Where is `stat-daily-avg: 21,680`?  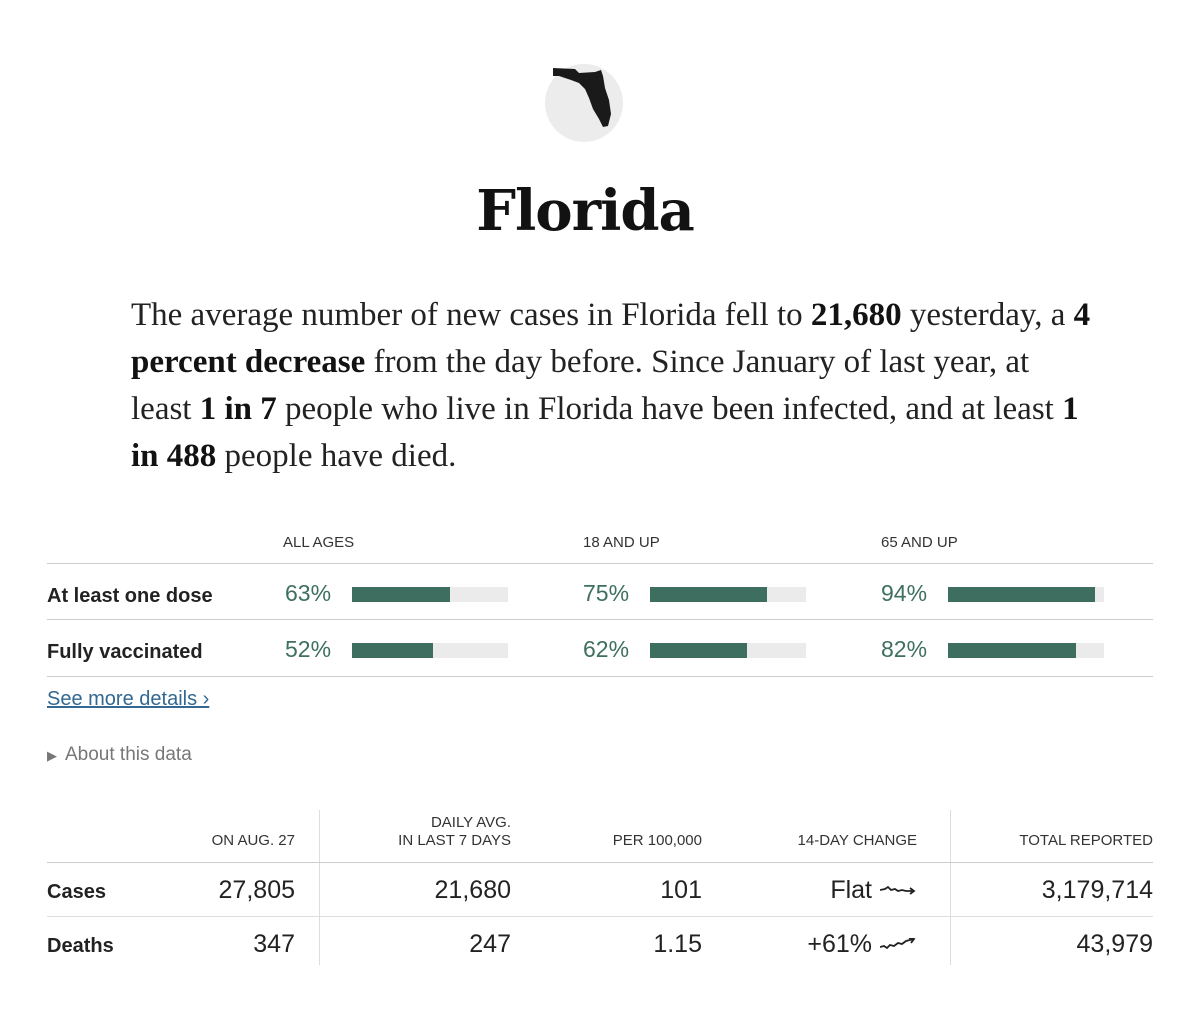
stat-daily-avg: 21,680 is located at coordinates (472, 890).